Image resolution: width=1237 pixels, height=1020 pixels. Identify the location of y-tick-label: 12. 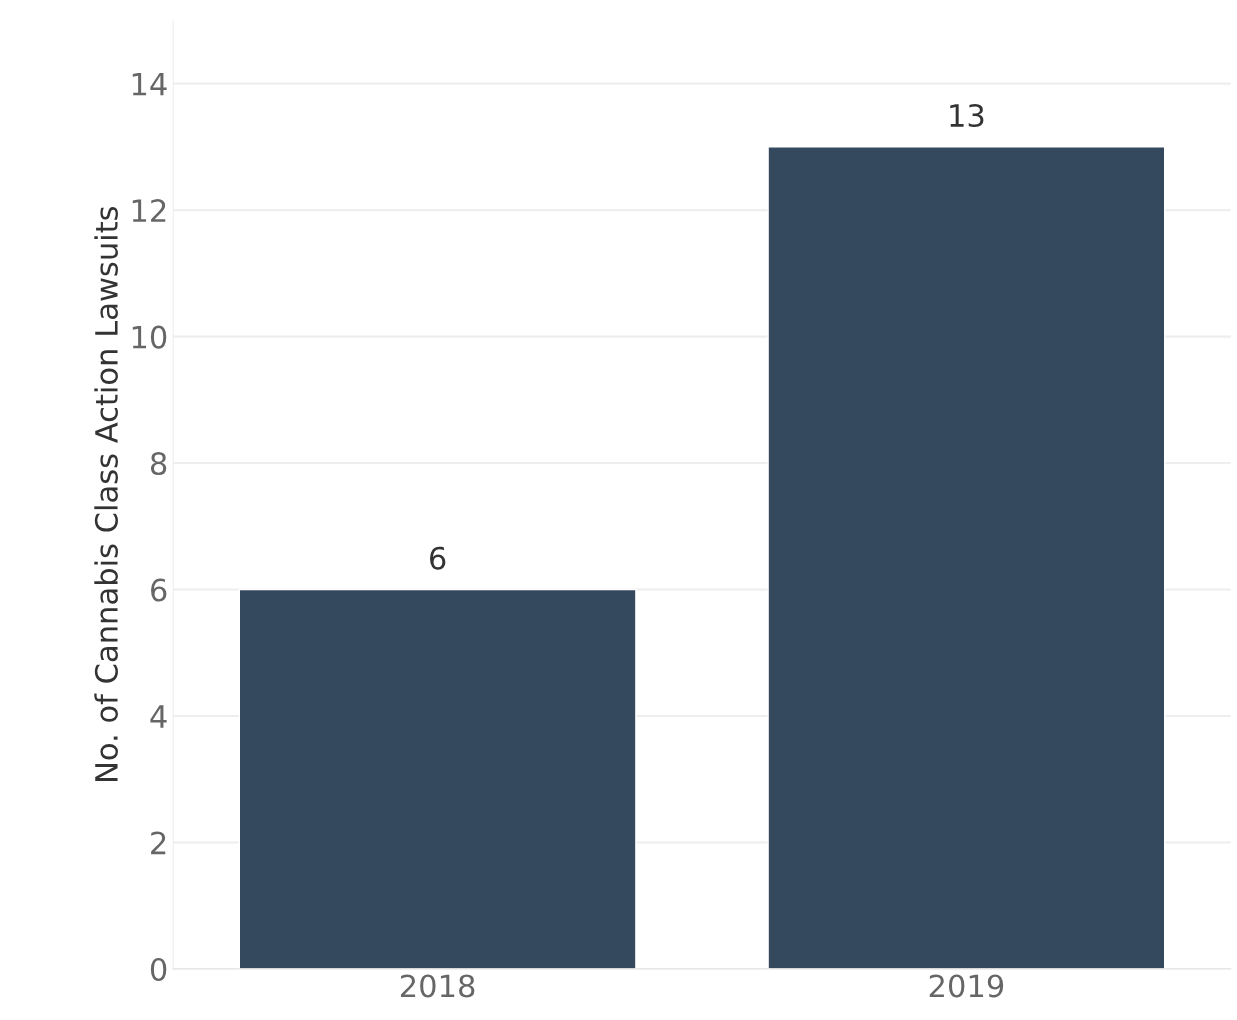
(149, 210).